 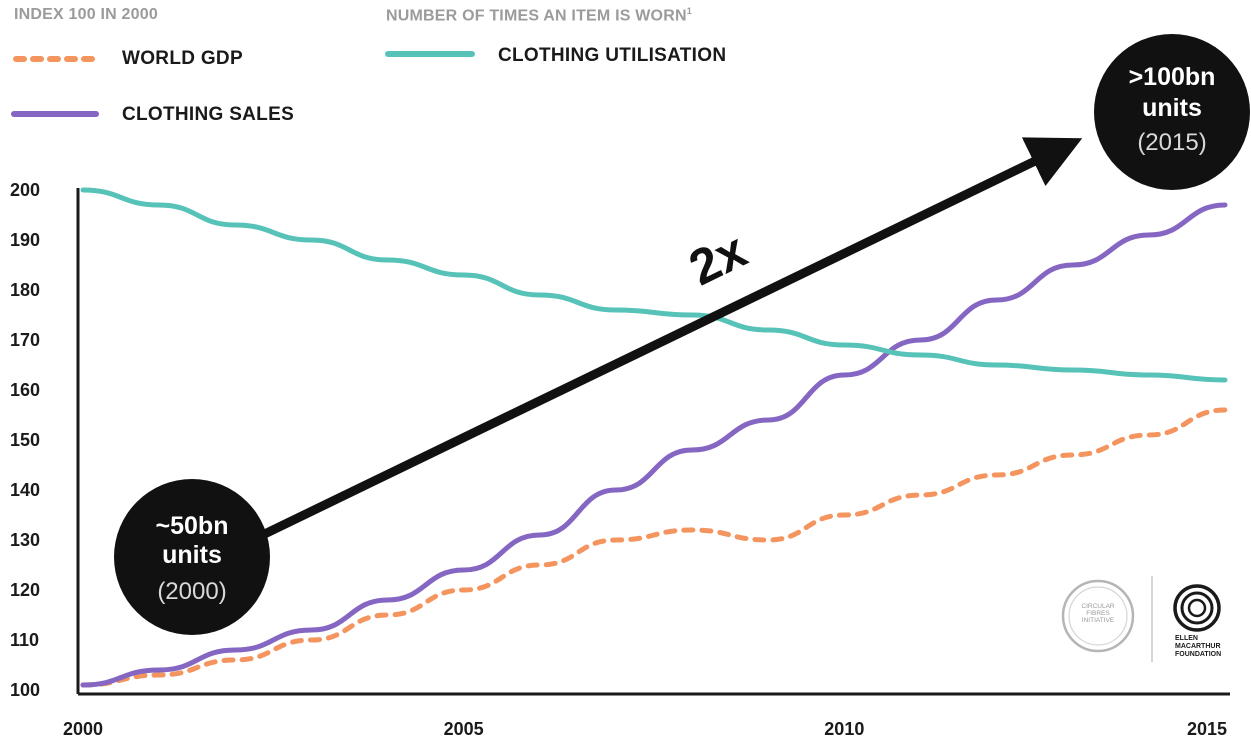 What do you see at coordinates (25, 590) in the screenshot?
I see `y-tick-label: 120` at bounding box center [25, 590].